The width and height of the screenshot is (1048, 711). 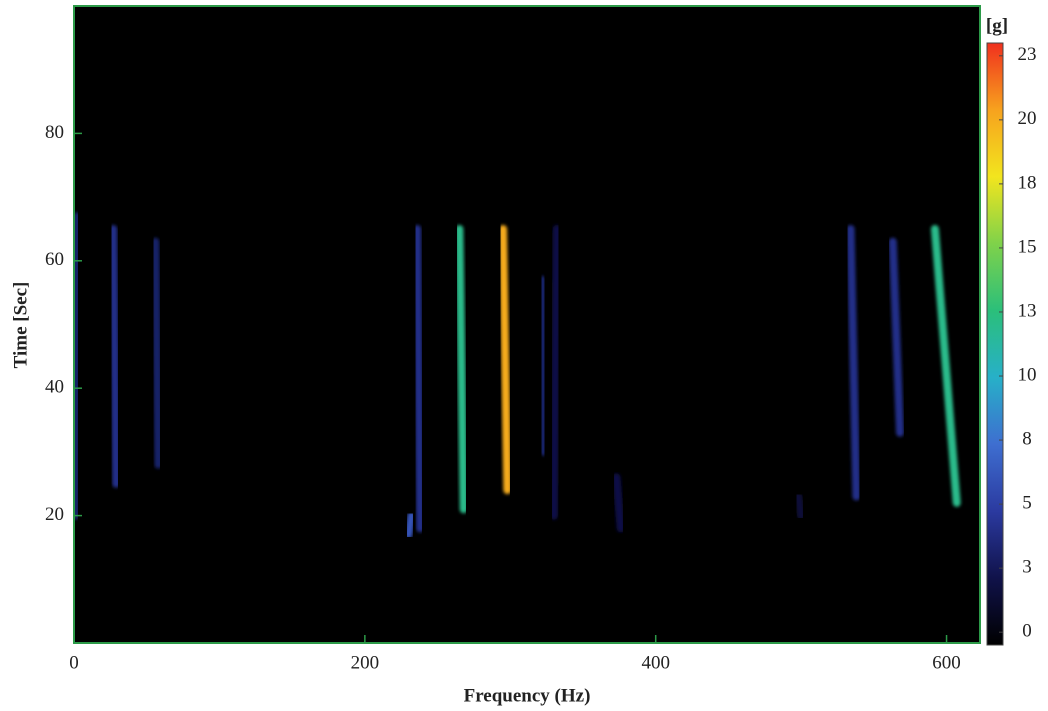 What do you see at coordinates (1027, 438) in the screenshot?
I see `colorbar-tick-label: 8` at bounding box center [1027, 438].